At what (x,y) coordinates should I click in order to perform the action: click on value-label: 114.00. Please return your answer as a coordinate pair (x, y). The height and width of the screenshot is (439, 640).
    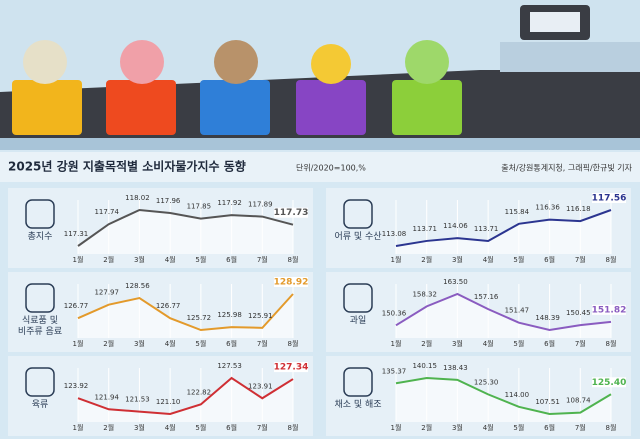
    Looking at the image, I should click on (517, 395).